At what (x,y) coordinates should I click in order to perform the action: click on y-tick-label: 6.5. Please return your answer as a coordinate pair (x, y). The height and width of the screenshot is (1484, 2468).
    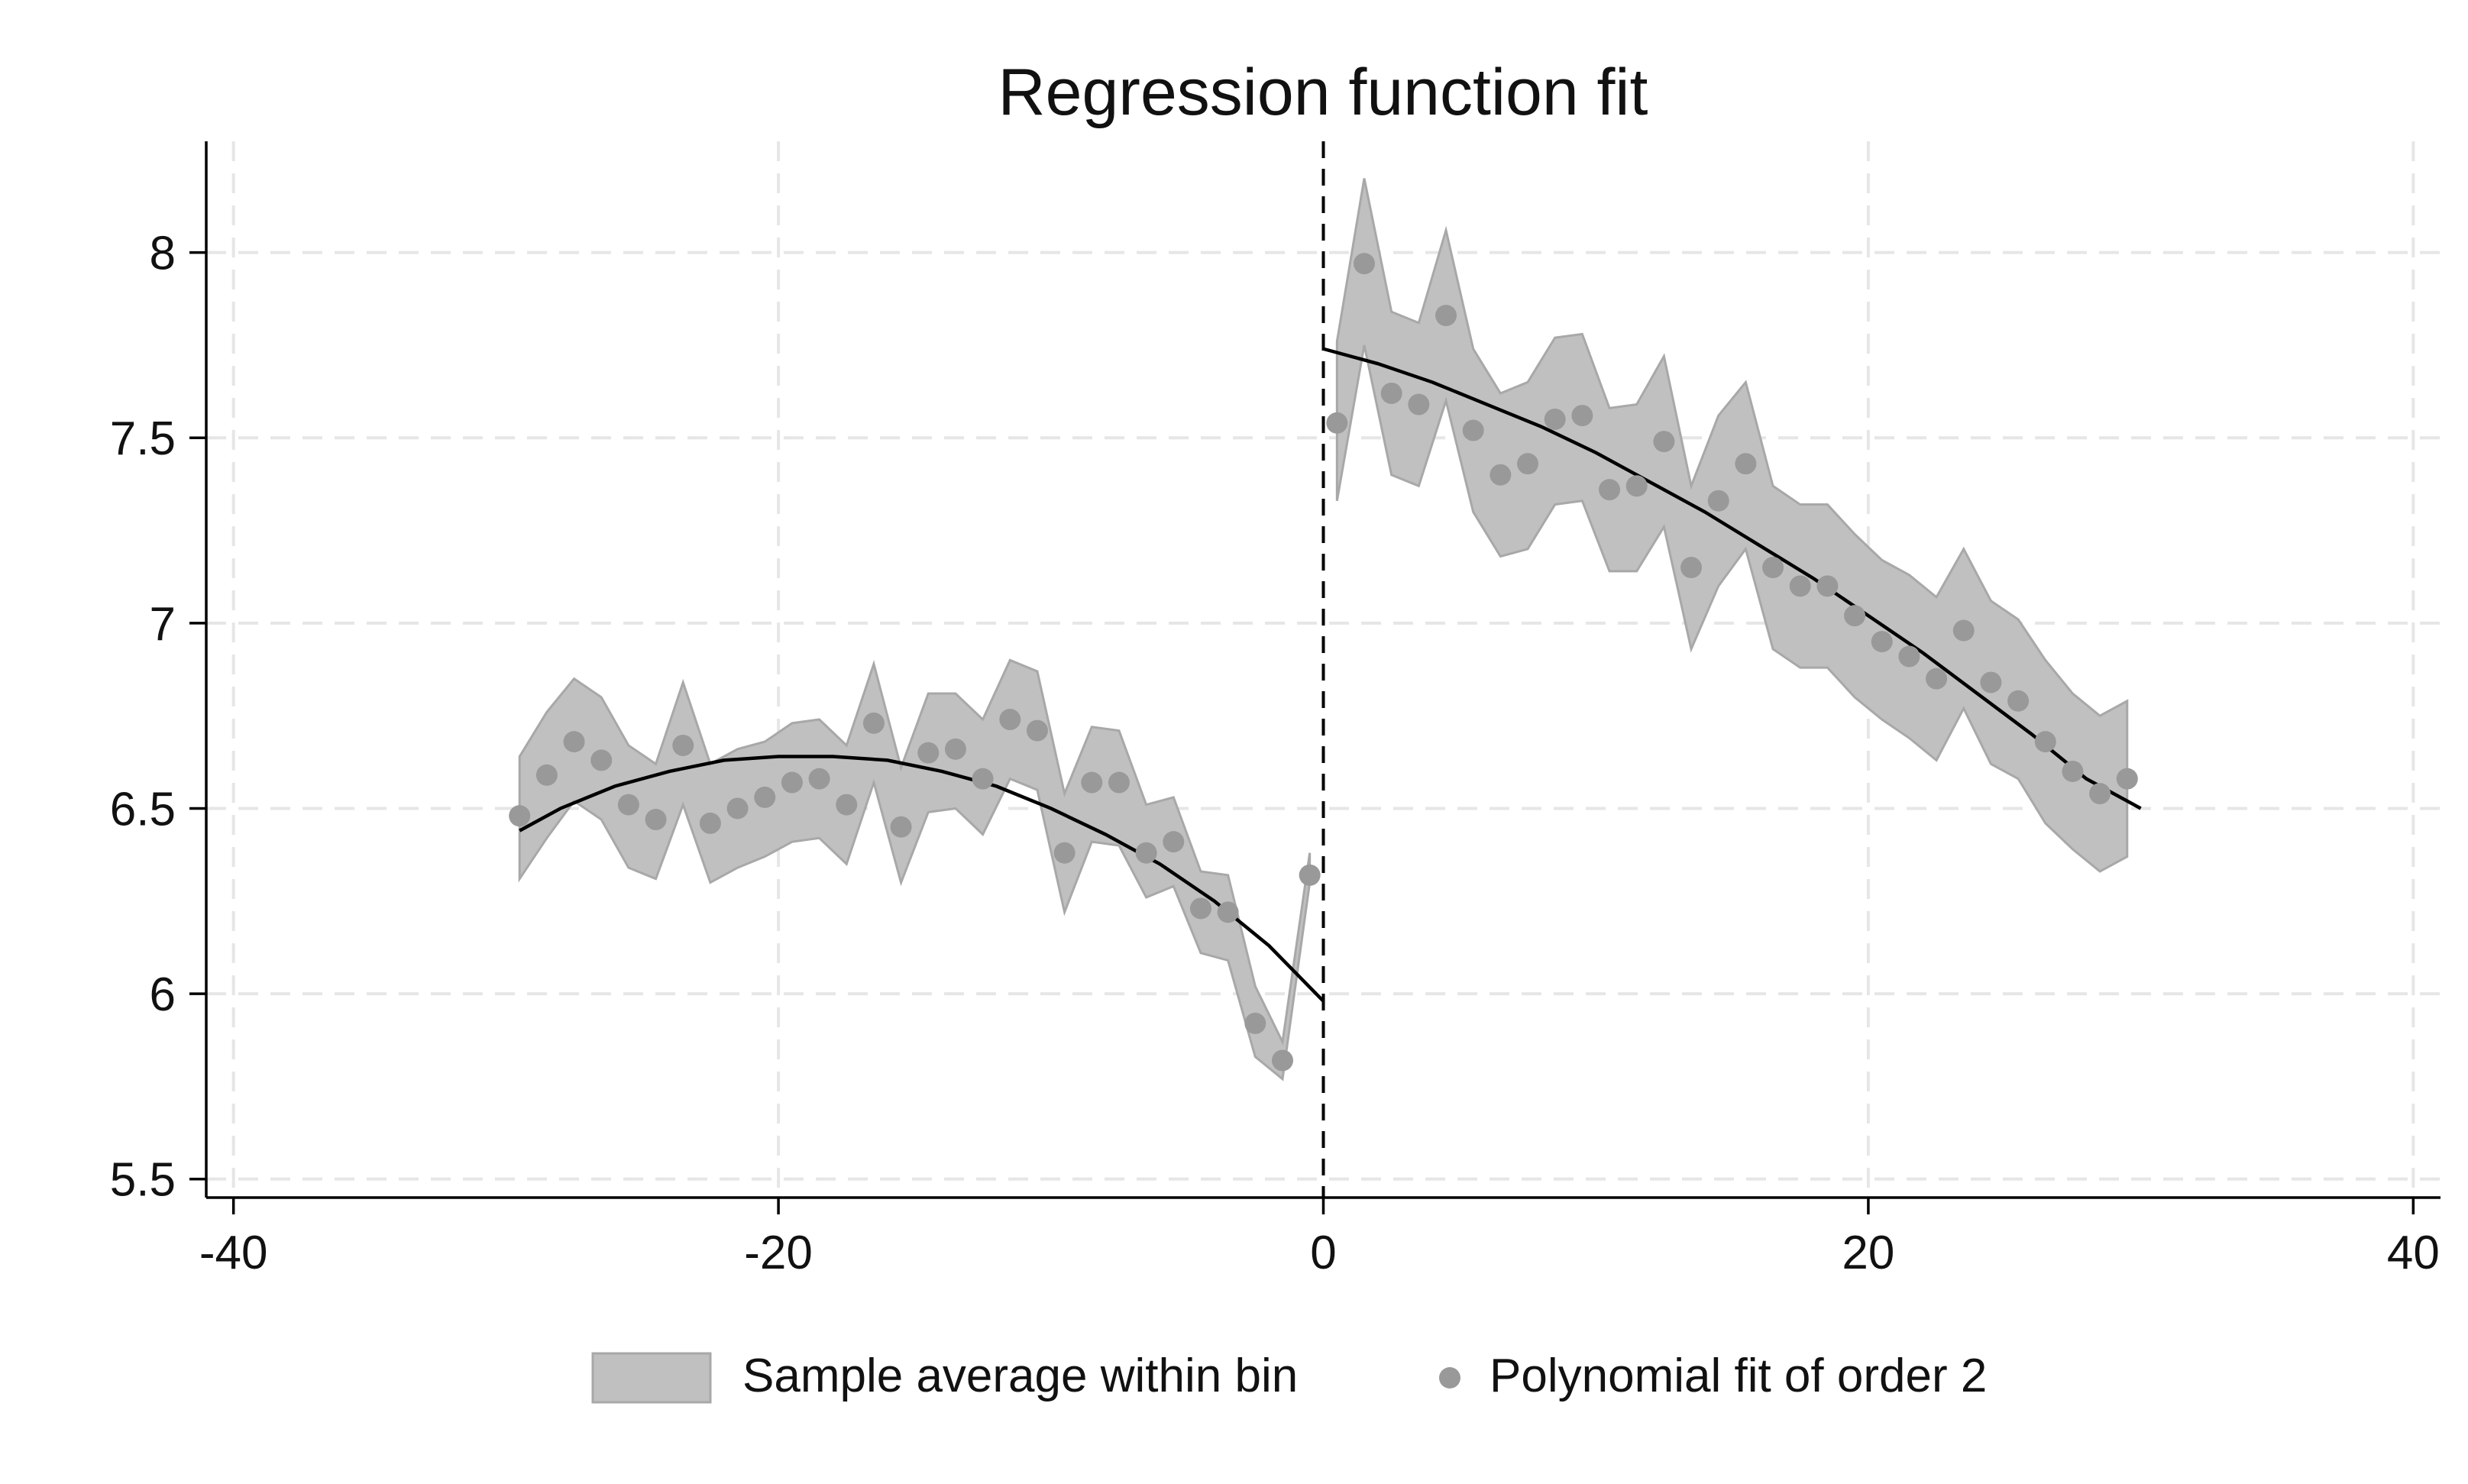
    Looking at the image, I should click on (143, 809).